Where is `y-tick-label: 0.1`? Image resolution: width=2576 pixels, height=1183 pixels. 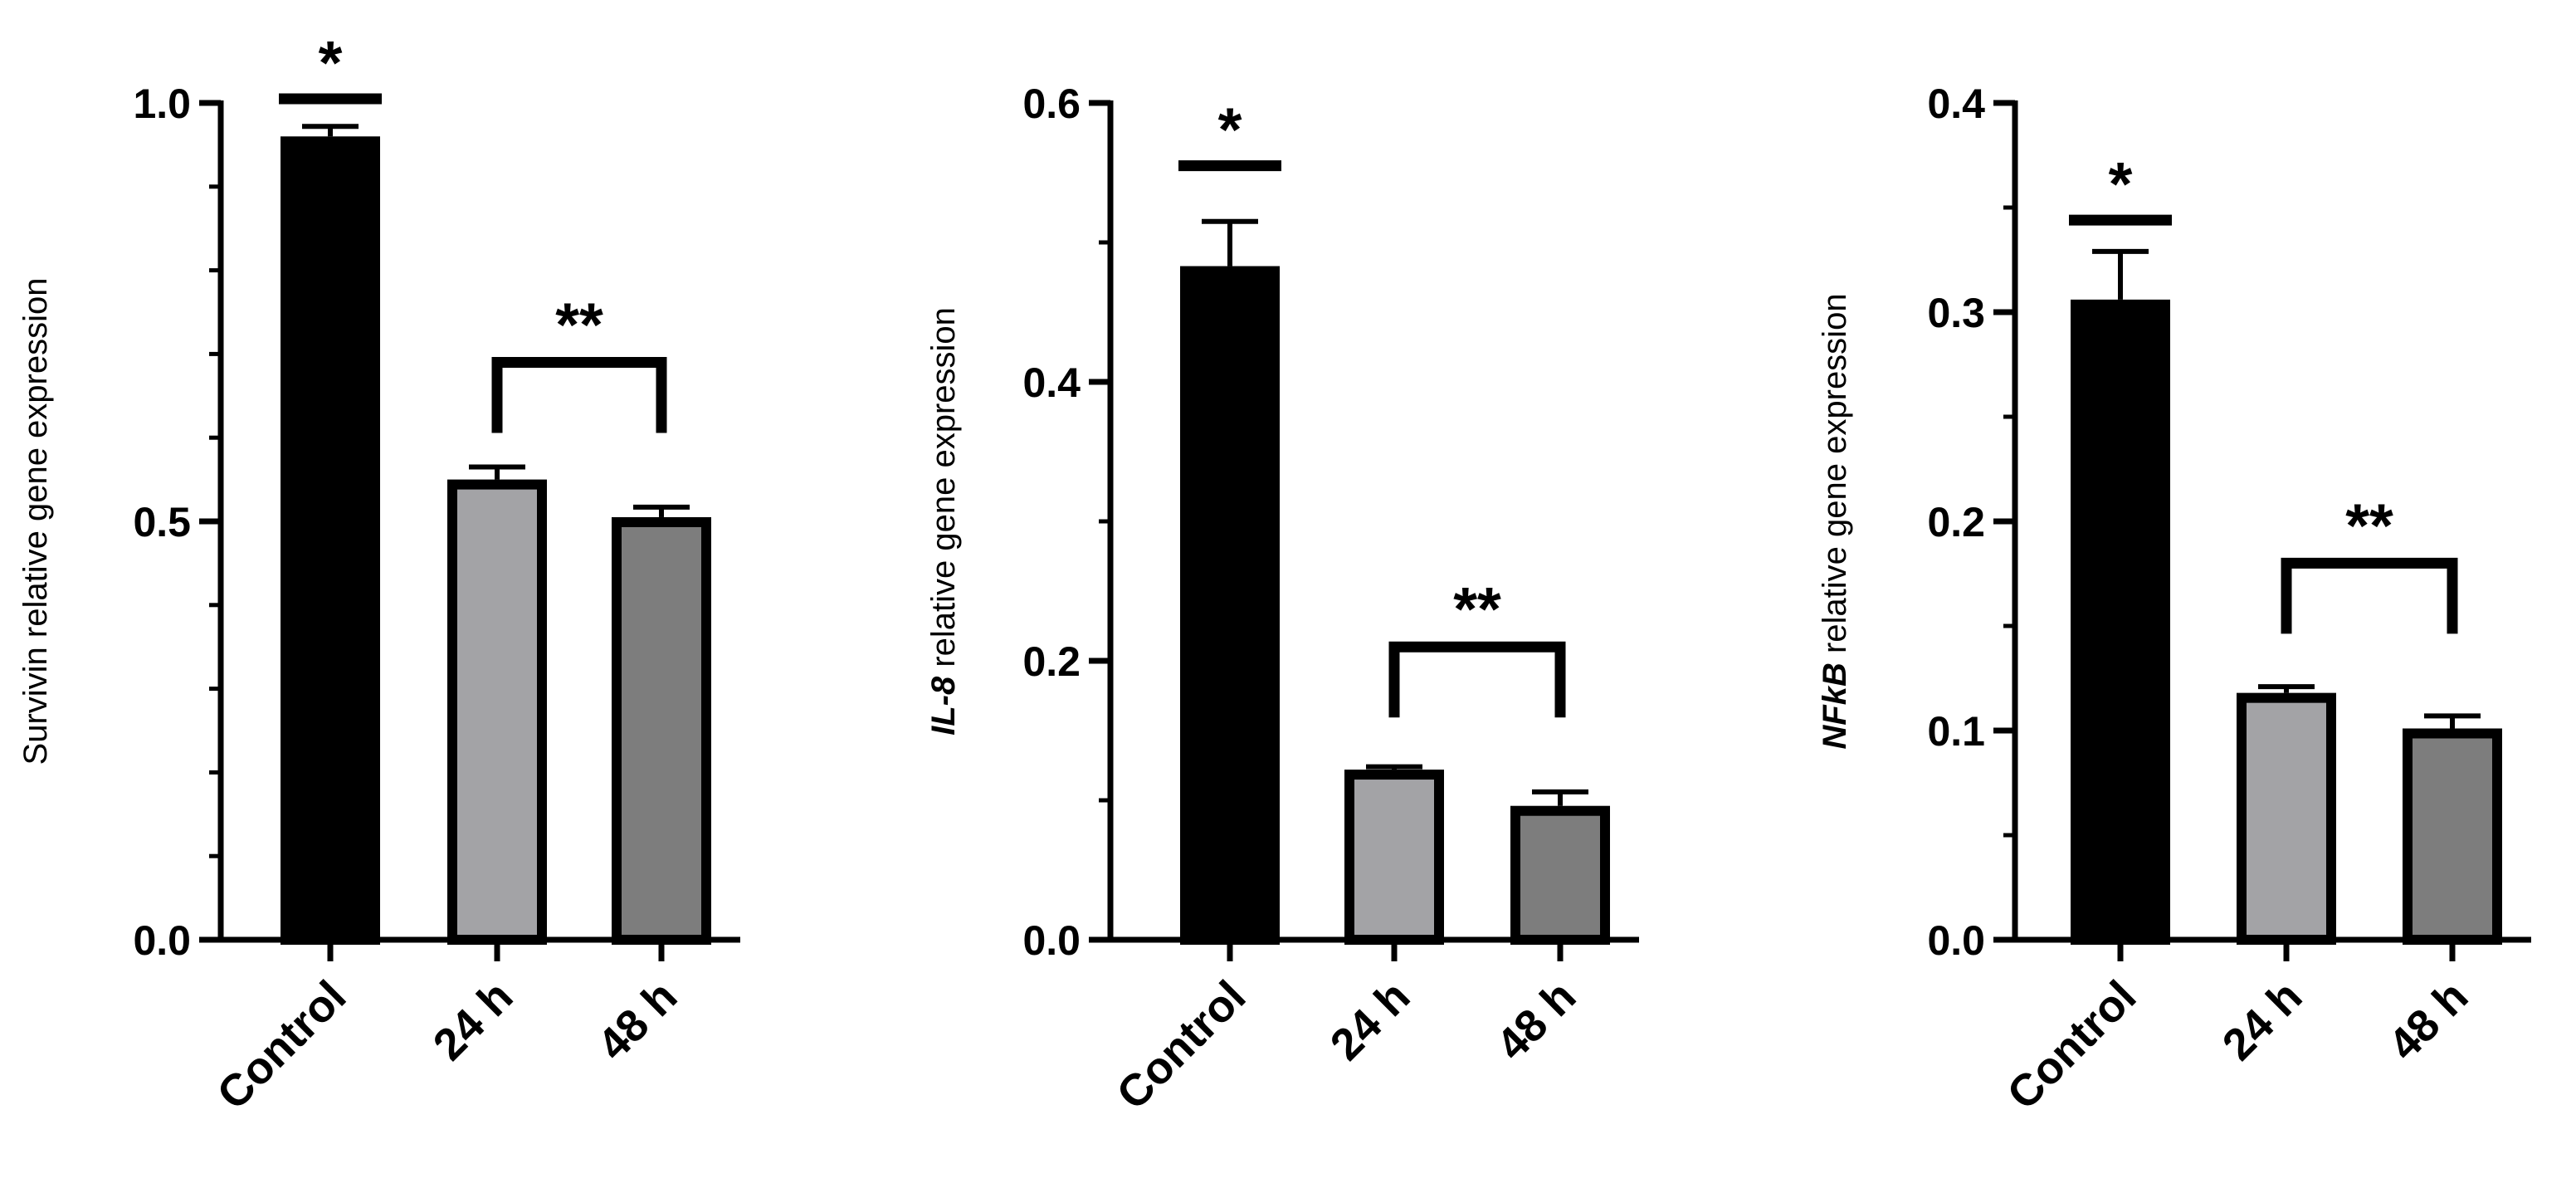 y-tick-label: 0.1 is located at coordinates (1956, 732).